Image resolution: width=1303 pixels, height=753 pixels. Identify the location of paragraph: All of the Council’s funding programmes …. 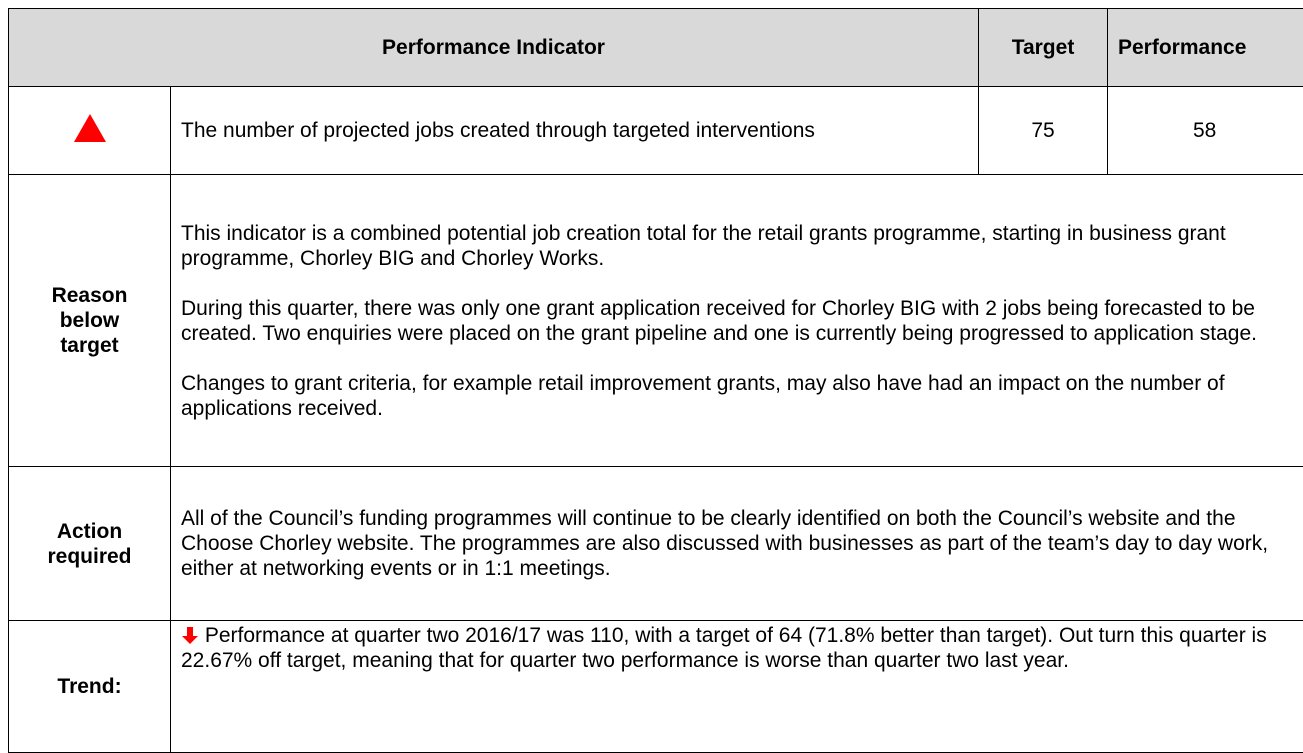
(725, 543).